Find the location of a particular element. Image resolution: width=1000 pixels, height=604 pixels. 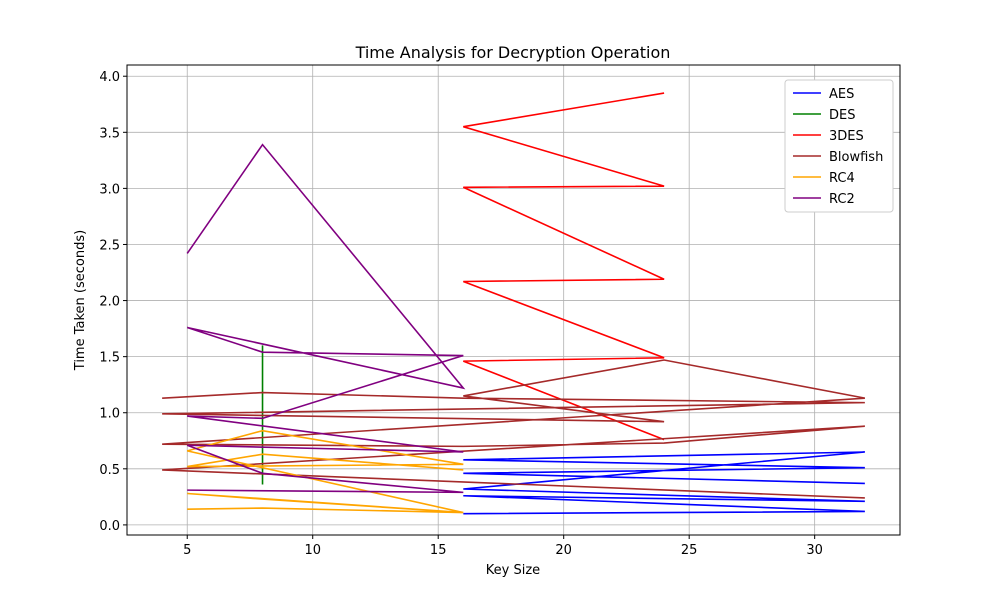

x-tick-label: 30 is located at coordinates (814, 550).